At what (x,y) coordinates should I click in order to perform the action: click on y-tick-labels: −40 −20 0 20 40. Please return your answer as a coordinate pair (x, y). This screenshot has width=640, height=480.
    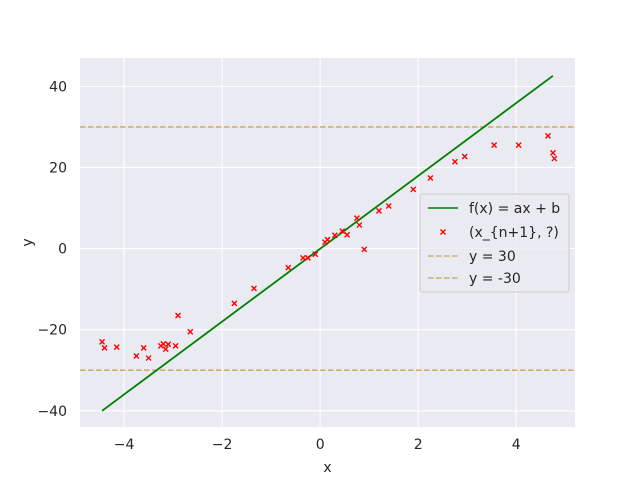
    Looking at the image, I should click on (52, 249).